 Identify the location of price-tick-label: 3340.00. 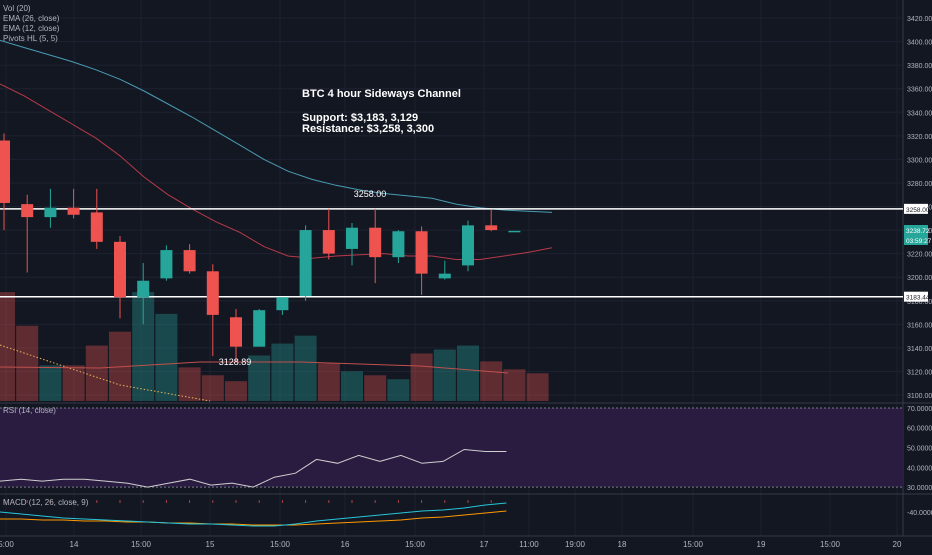
(919, 113).